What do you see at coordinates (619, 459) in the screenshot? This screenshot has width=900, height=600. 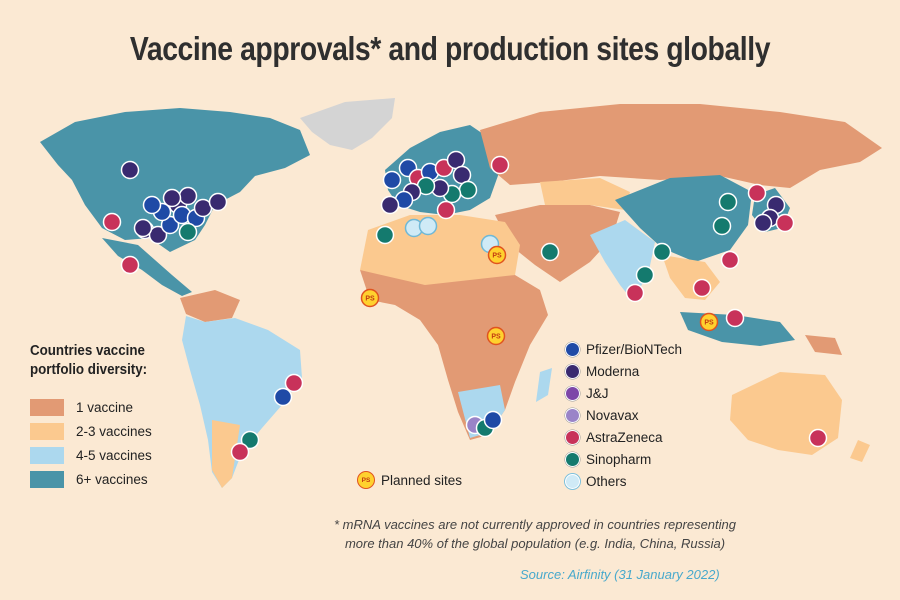 I see `producer-label: Sinopharm` at bounding box center [619, 459].